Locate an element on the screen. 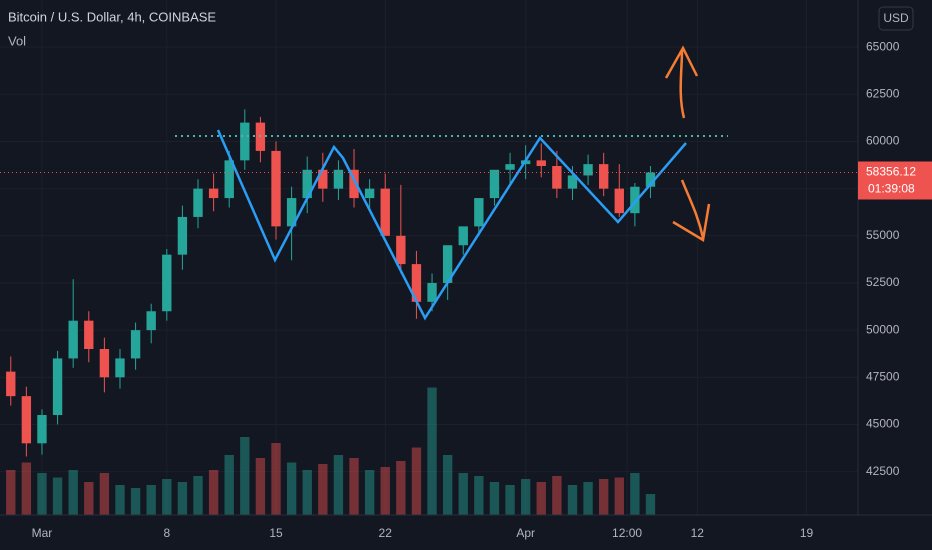  up-arrow is located at coordinates (681, 82).